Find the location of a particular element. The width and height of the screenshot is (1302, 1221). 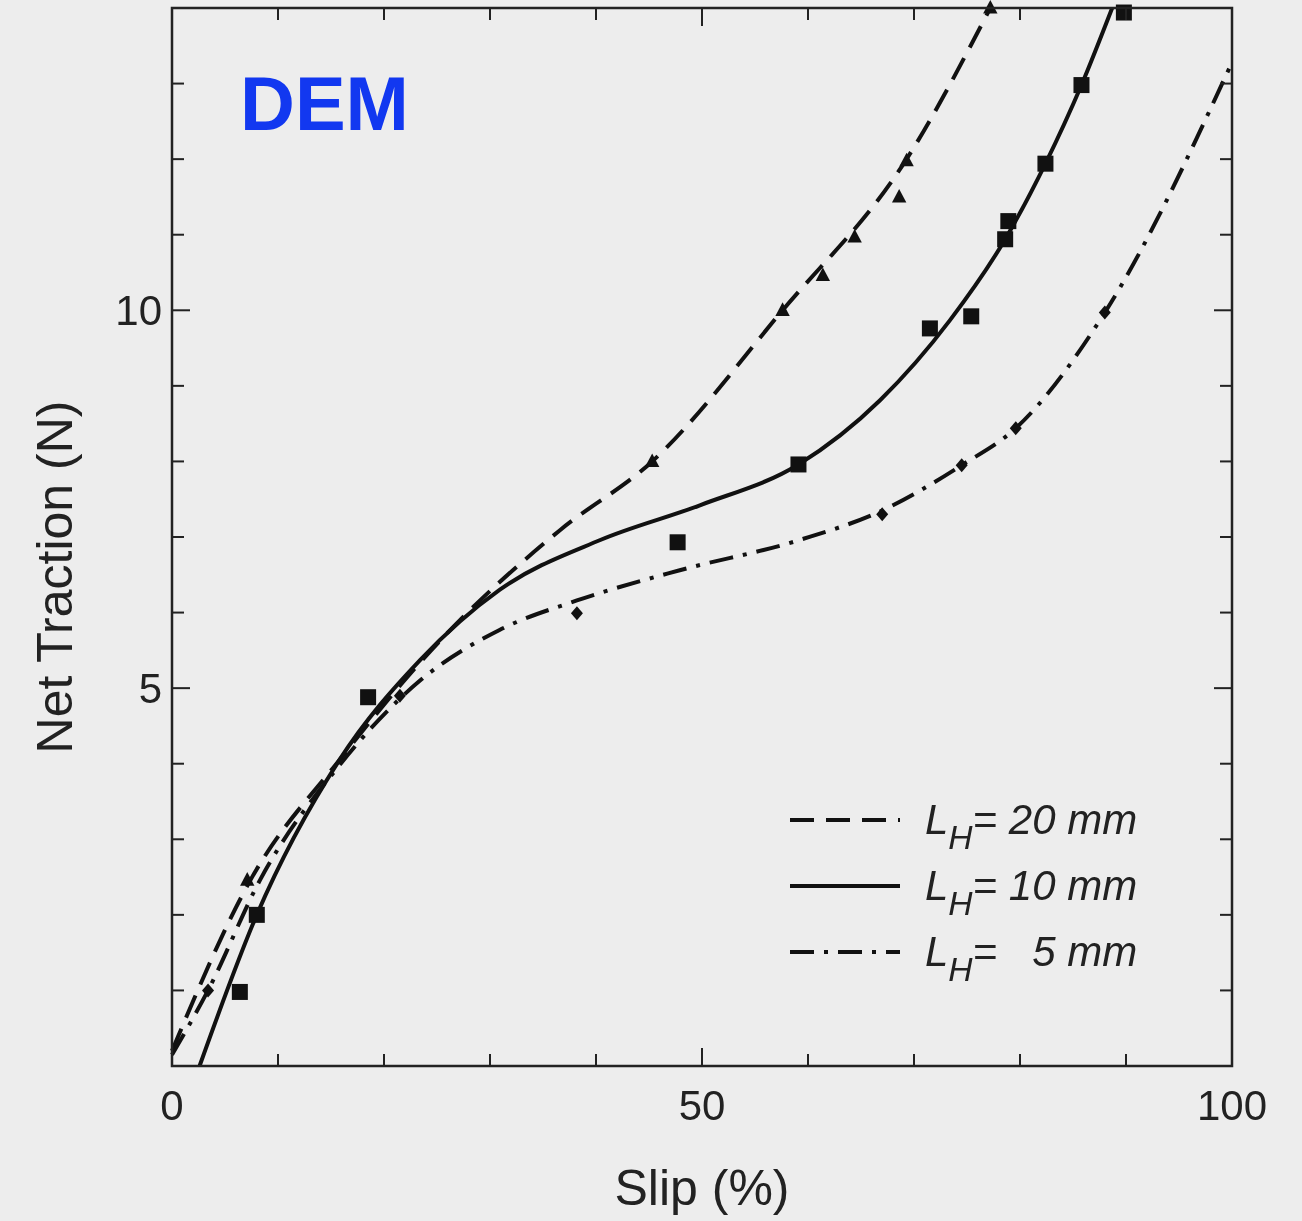

x-axis-title: Slip (%) is located at coordinates (702, 1188).